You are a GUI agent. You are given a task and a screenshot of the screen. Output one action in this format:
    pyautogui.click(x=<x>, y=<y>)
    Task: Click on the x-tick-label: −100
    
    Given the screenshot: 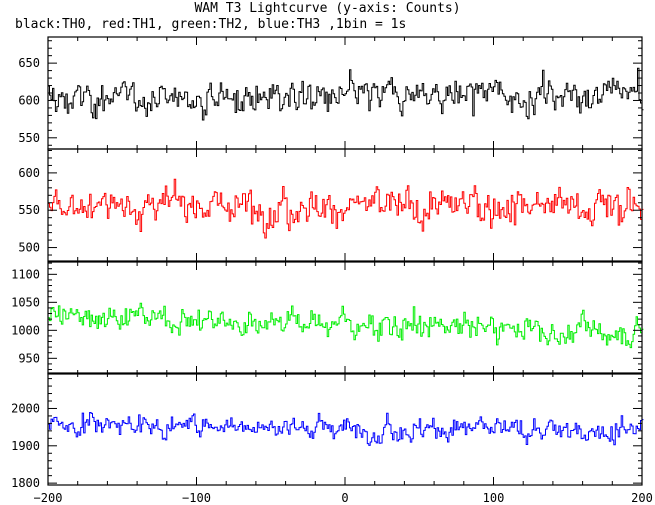 What is the action you would take?
    pyautogui.click(x=196, y=498)
    